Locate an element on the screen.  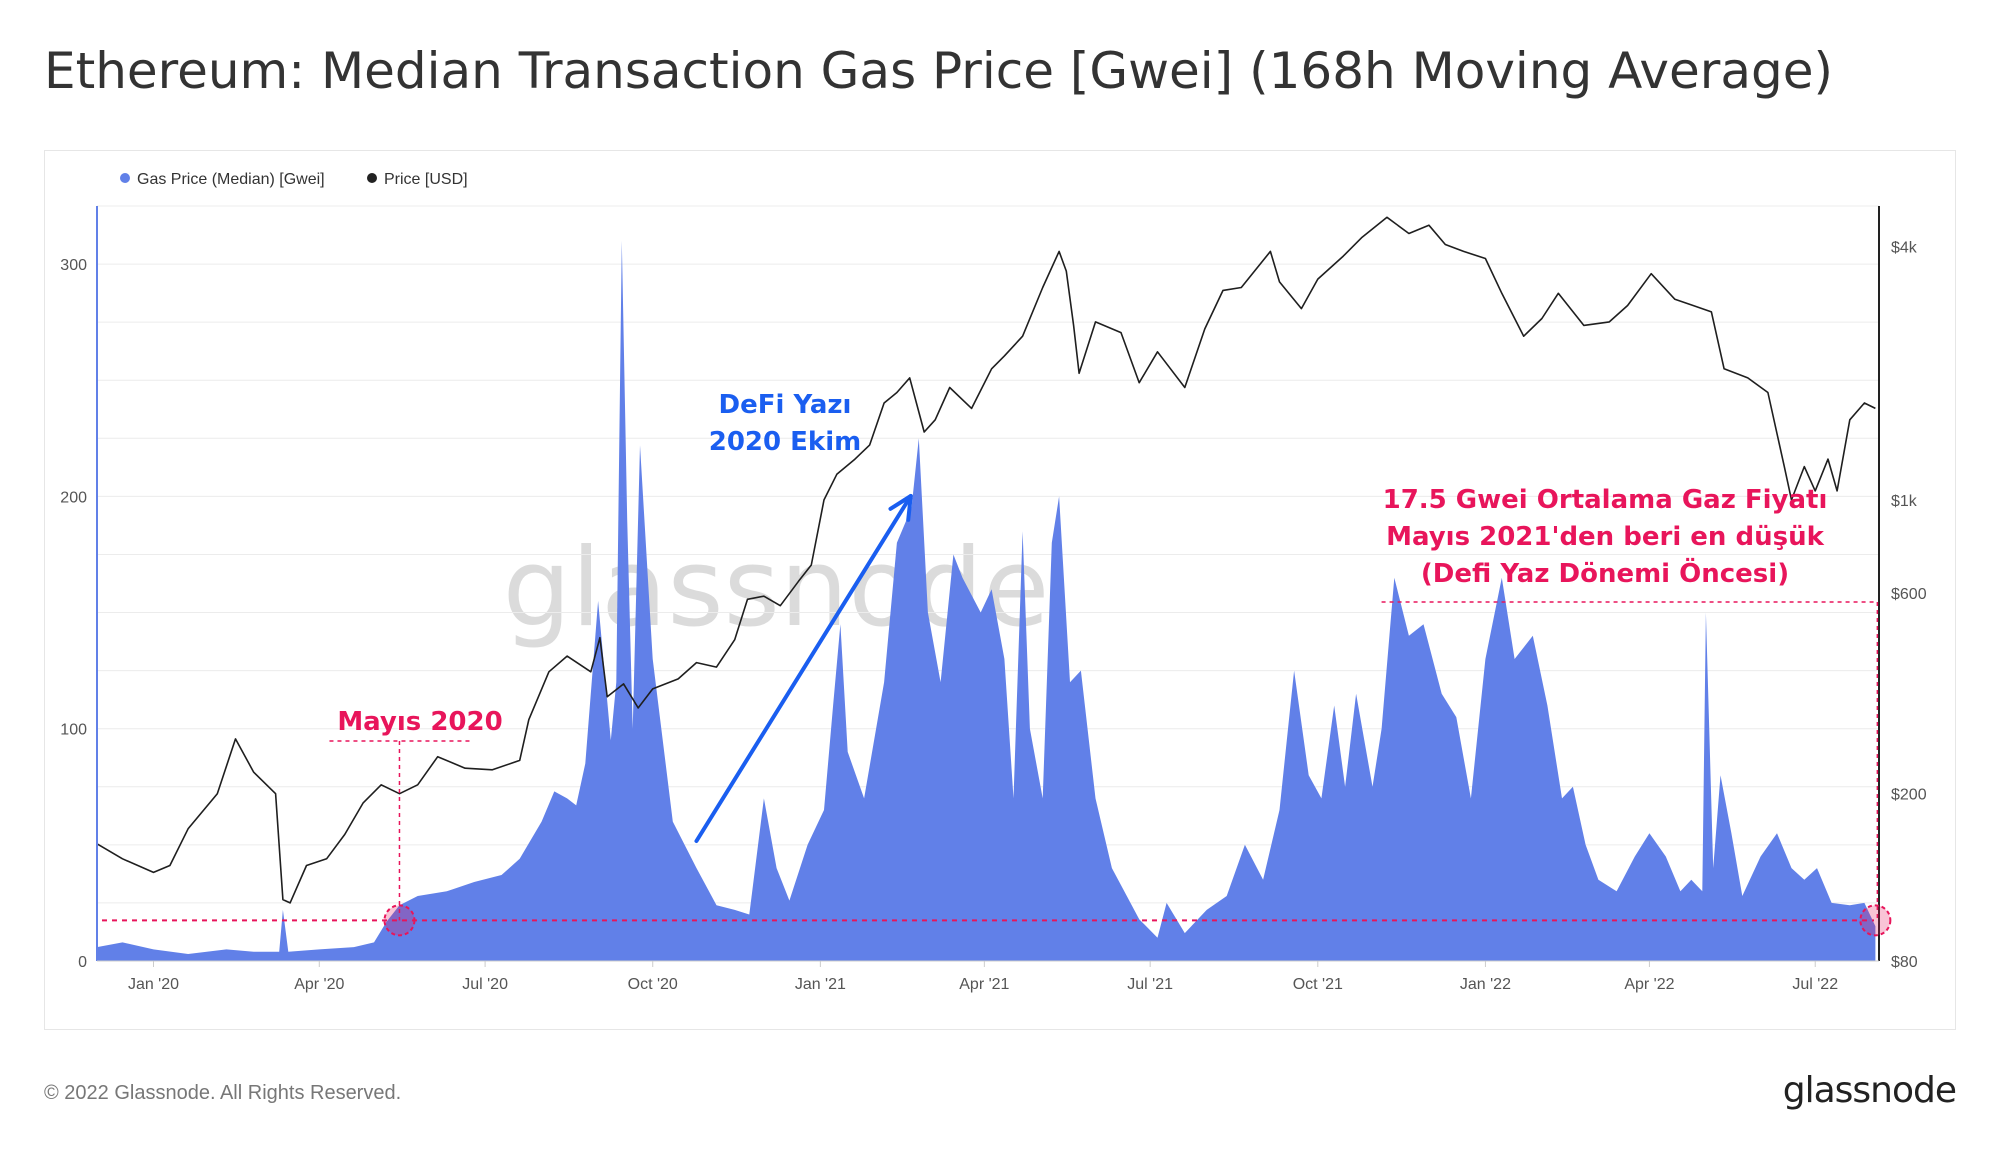
legend-item-price: Price [USD] is located at coordinates (417, 179).